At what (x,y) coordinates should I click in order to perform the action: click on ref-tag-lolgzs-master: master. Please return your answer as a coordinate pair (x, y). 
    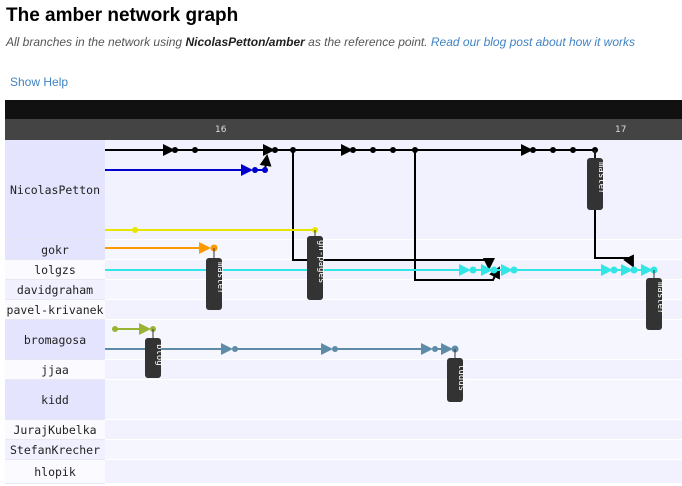
    Looking at the image, I should click on (655, 300).